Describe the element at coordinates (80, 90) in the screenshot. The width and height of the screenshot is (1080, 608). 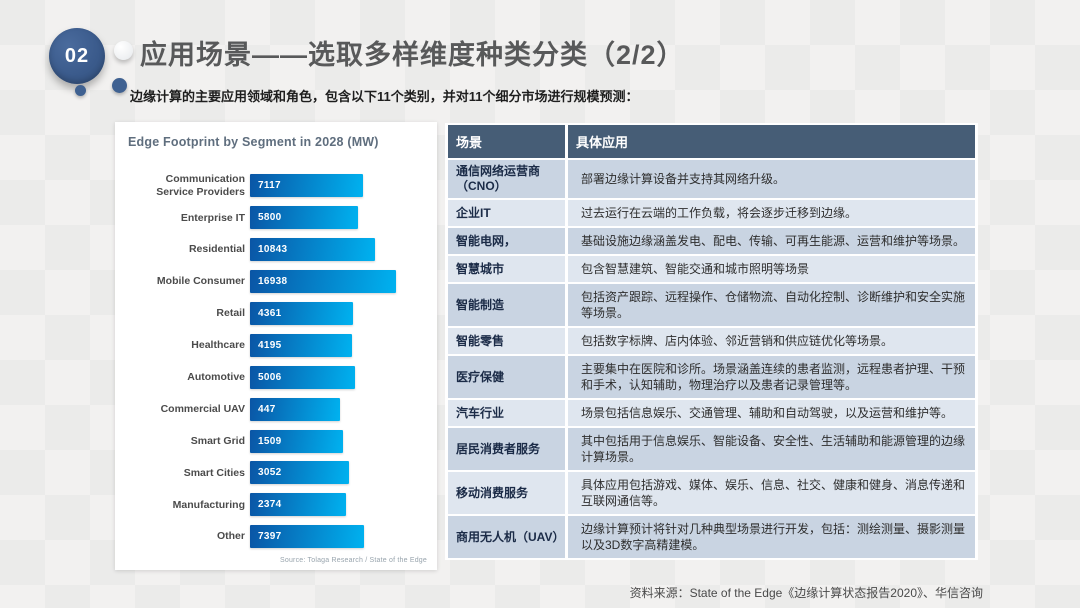
I see `decorative-navy-dot-small` at that location.